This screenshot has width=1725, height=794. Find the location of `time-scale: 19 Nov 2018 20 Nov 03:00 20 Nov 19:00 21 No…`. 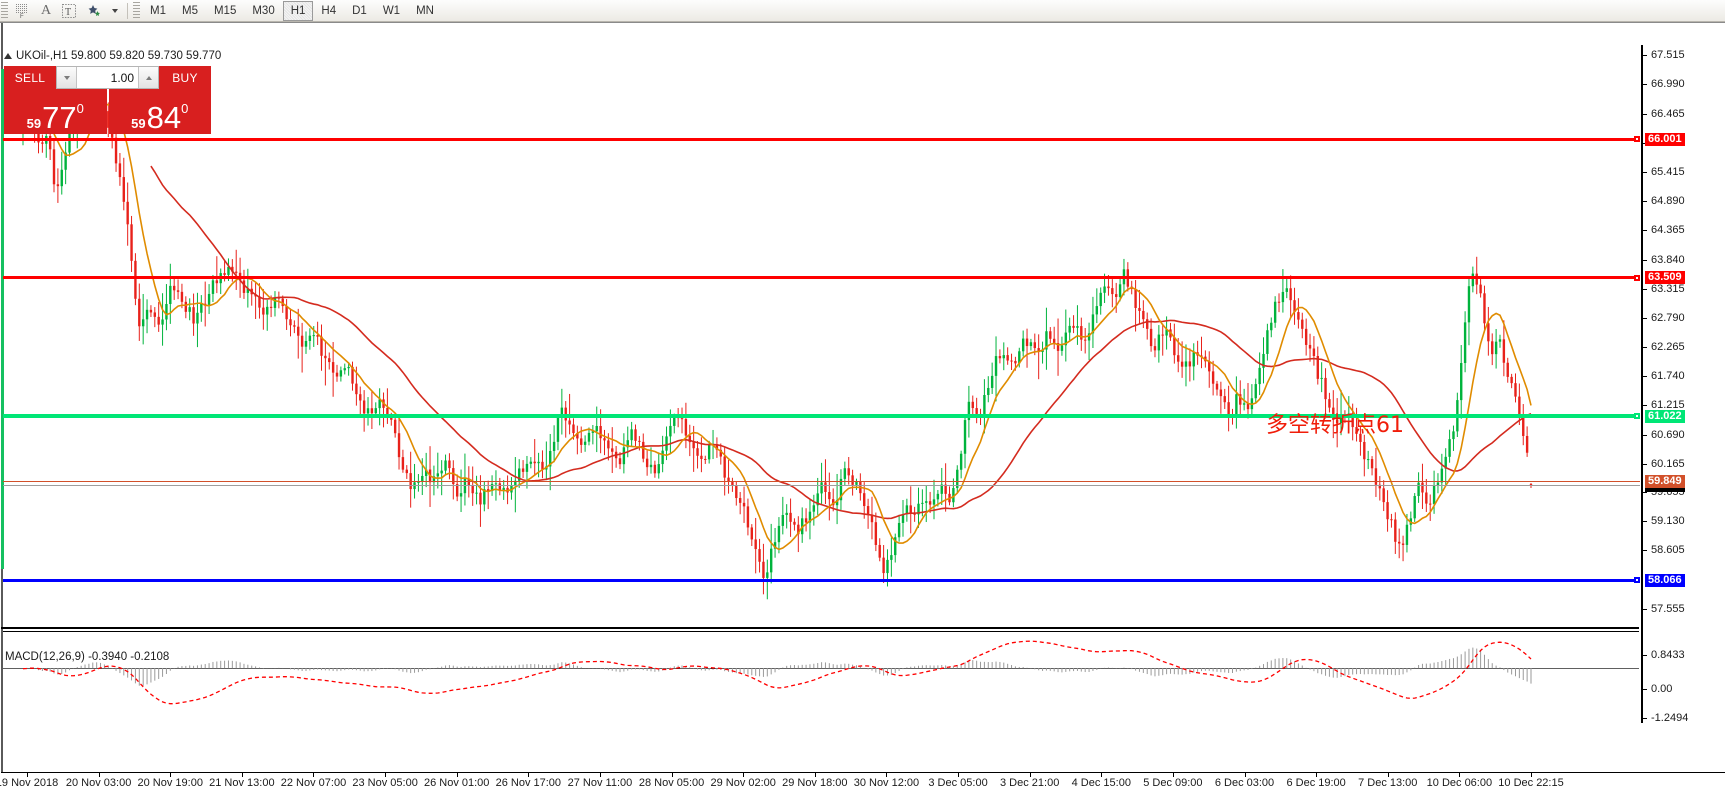

time-scale: 19 Nov 2018 20 Nov 03:00 20 Nov 19:00 21 No… is located at coordinates (862, 783).